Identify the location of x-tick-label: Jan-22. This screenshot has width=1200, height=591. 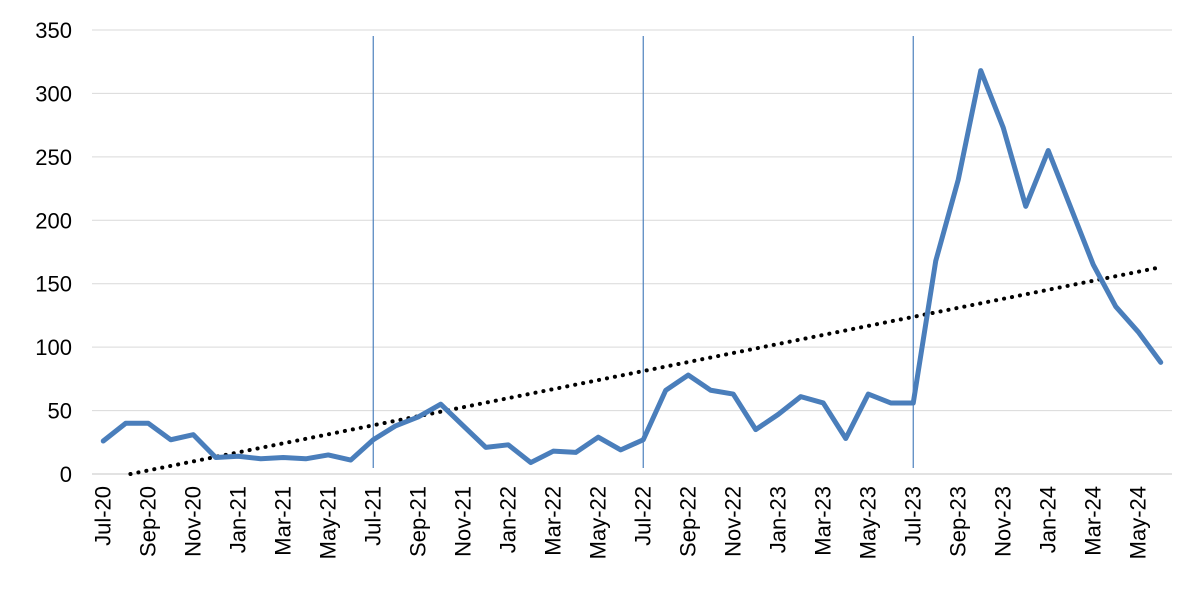
(507, 519).